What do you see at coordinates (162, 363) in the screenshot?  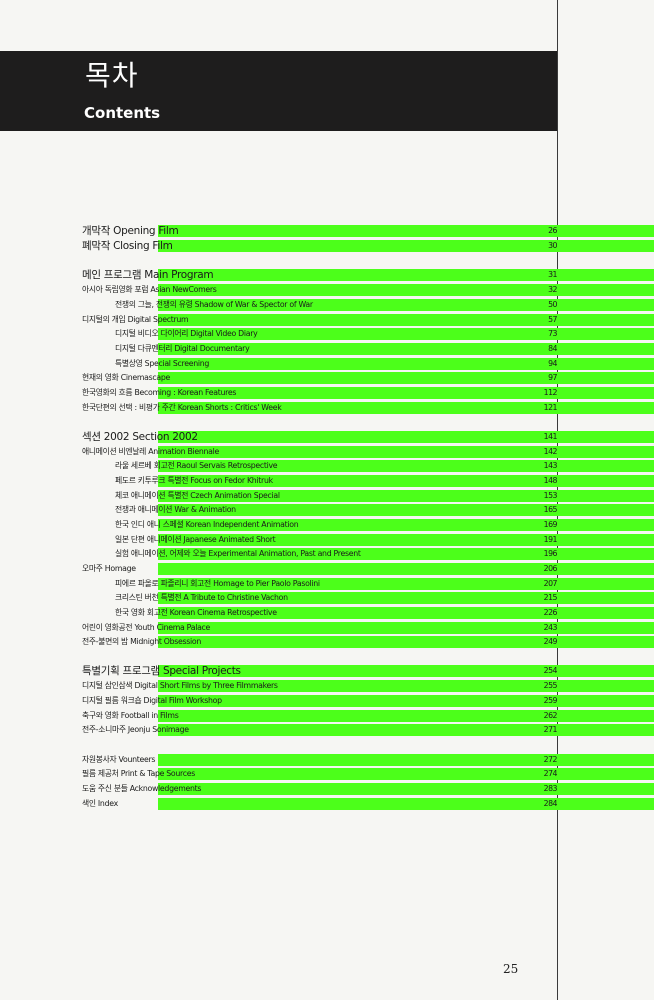 I see `toc-entry-label: 특별상영 Special Screening` at bounding box center [162, 363].